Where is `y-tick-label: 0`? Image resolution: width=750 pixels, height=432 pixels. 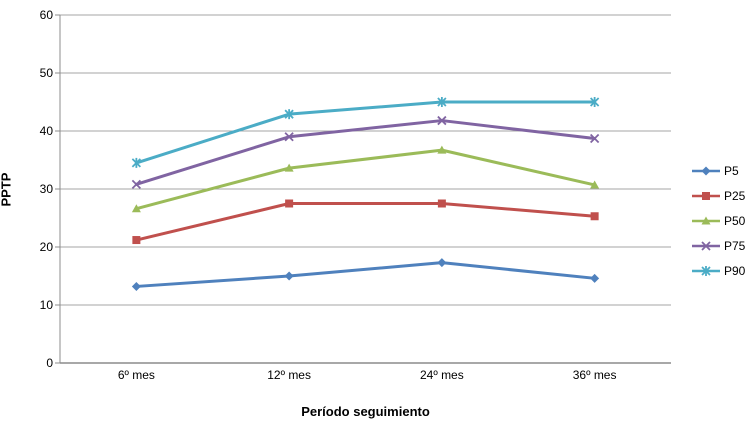 y-tick-label: 0 is located at coordinates (49, 363).